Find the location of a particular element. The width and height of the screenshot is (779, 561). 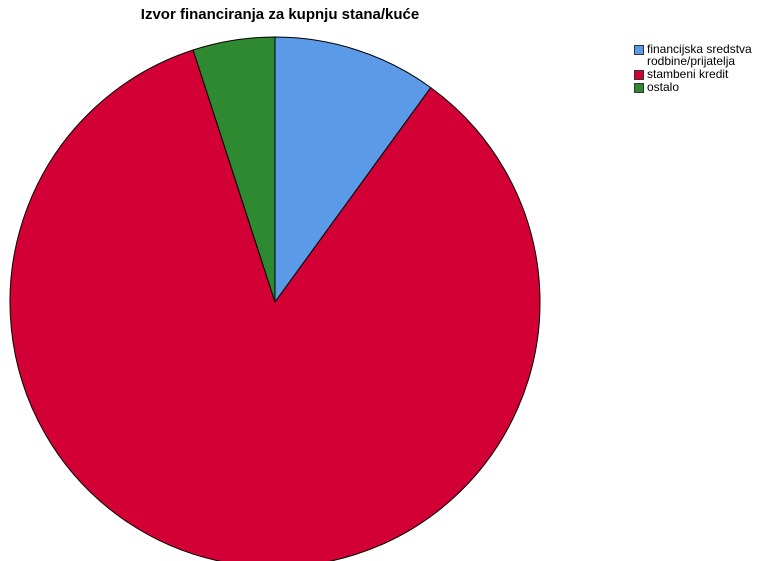

legend-label: financijska sredstva rodbine/prijatelja is located at coordinates (699, 55).